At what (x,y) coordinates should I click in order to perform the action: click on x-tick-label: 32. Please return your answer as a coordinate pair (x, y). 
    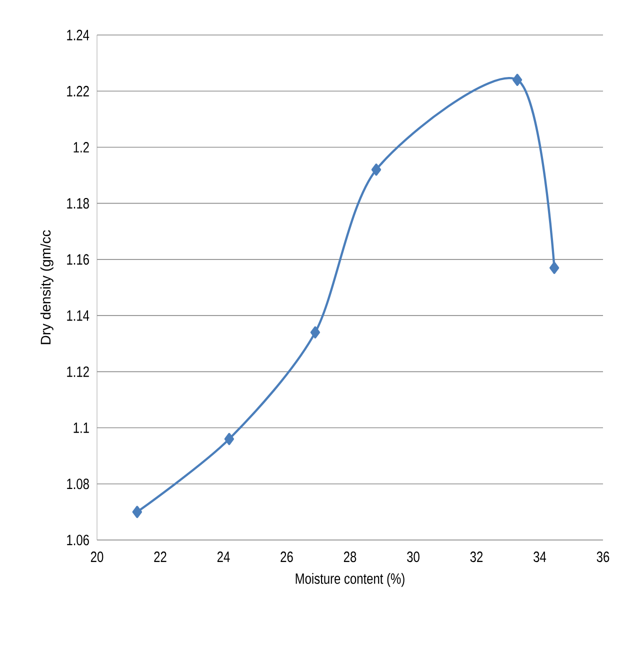
    Looking at the image, I should click on (476, 557).